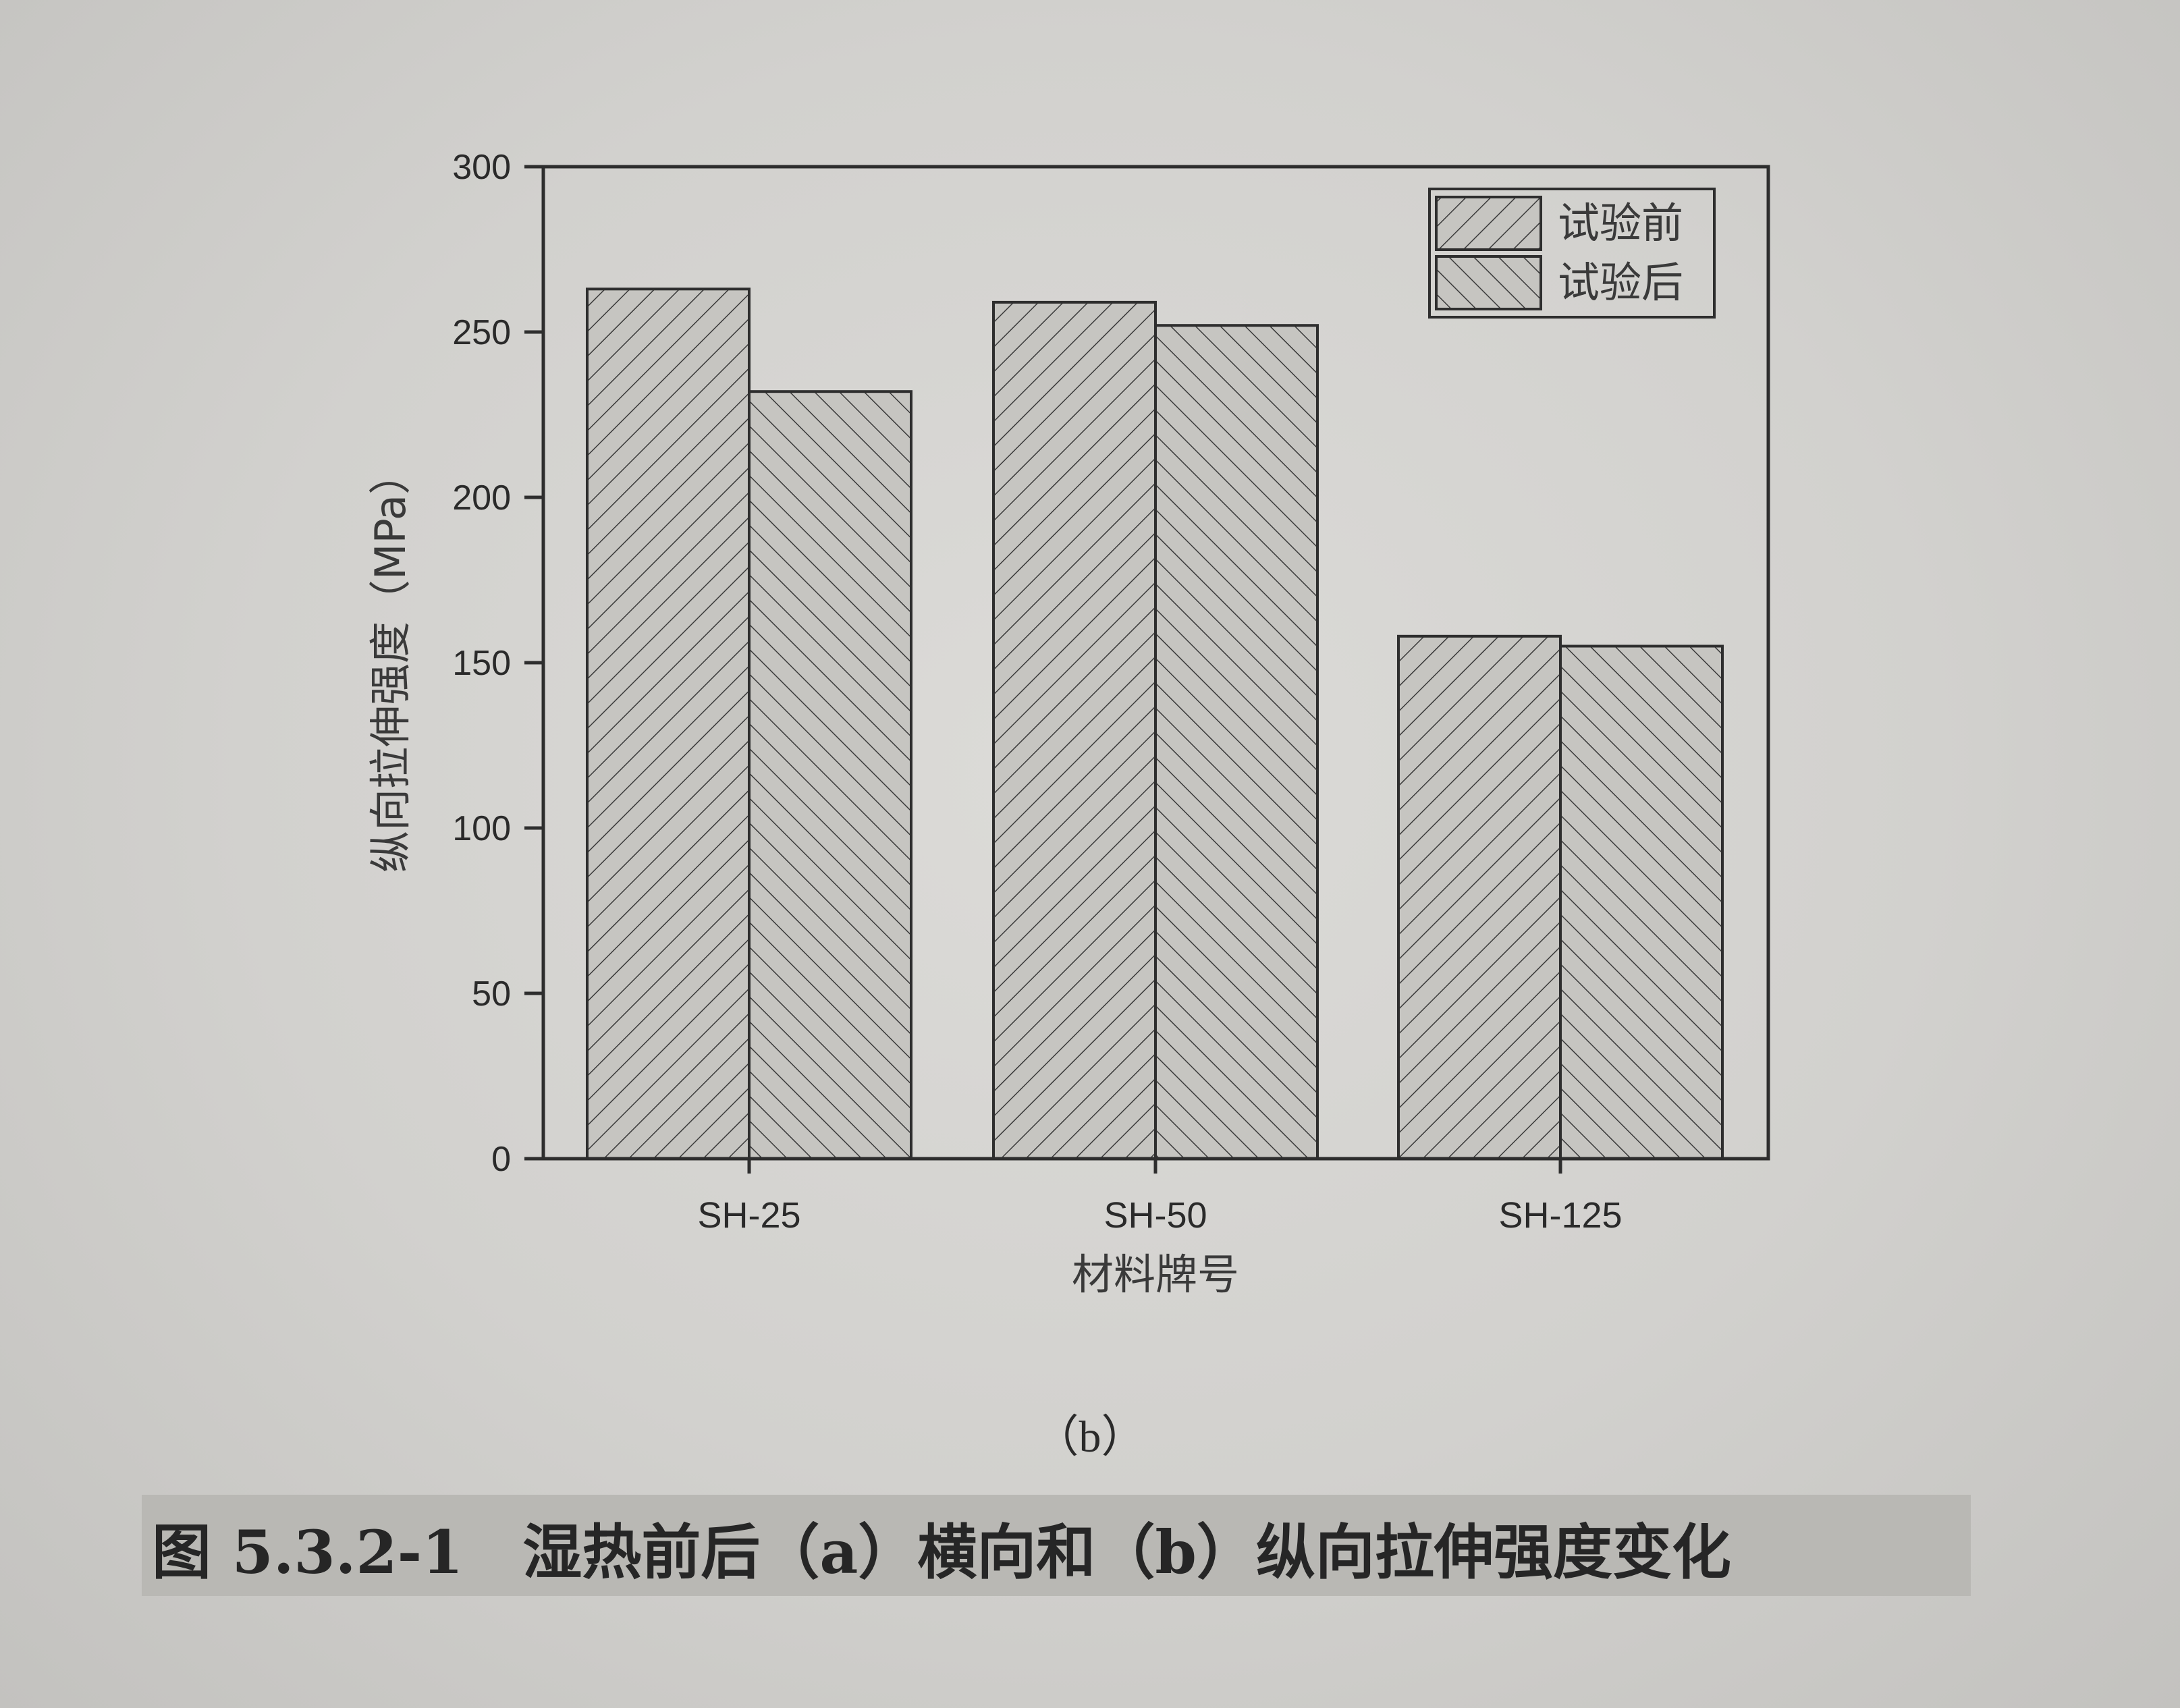 Image resolution: width=2180 pixels, height=1708 pixels. What do you see at coordinates (1560, 1215) in the screenshot?
I see `x-tick-label: SH-125` at bounding box center [1560, 1215].